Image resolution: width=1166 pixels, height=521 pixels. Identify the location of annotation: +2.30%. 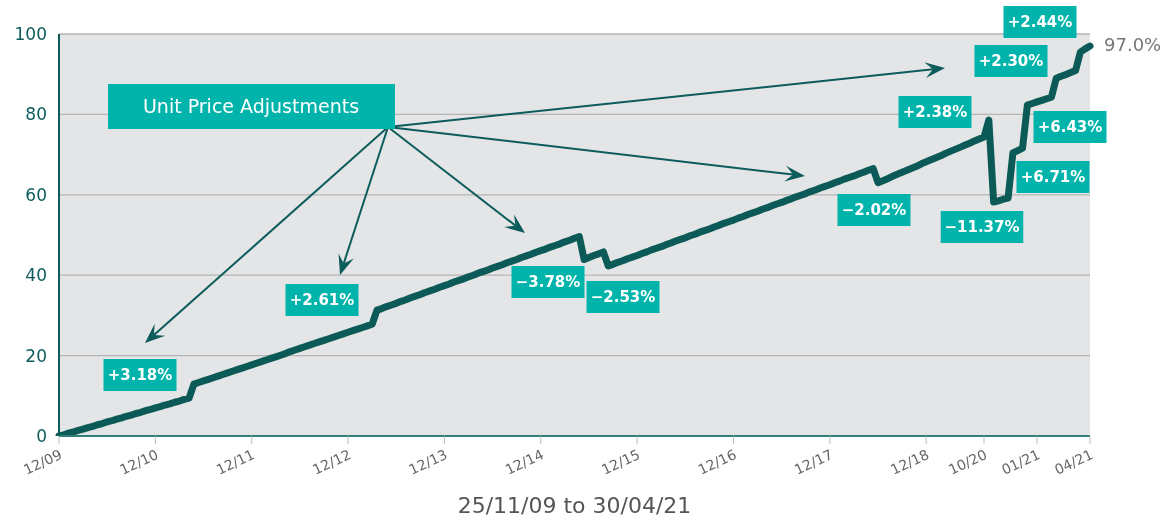
(1011, 61).